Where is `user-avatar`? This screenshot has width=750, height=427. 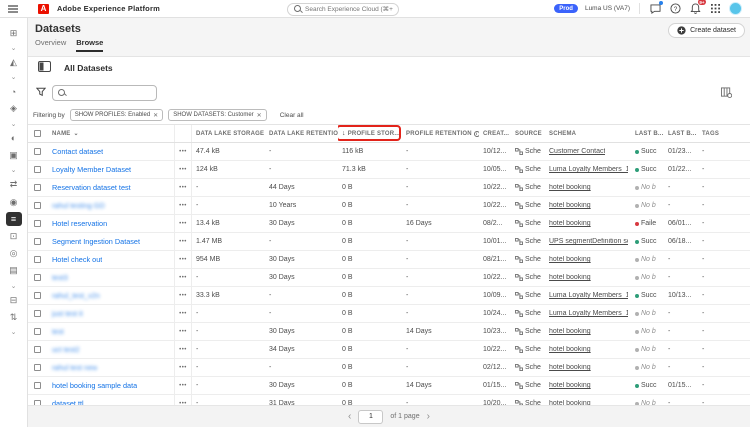 user-avatar is located at coordinates (735, 8).